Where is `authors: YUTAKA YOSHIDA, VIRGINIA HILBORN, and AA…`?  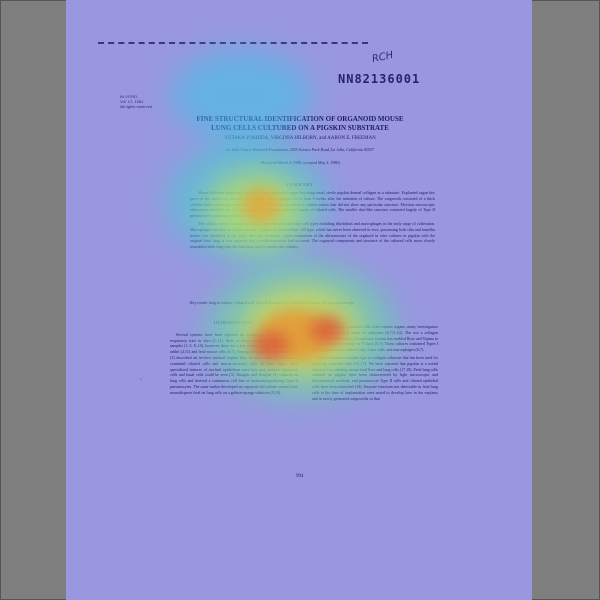 authors: YUTAKA YOSHIDA, VIRGINIA HILBORN, and AA… is located at coordinates (300, 138).